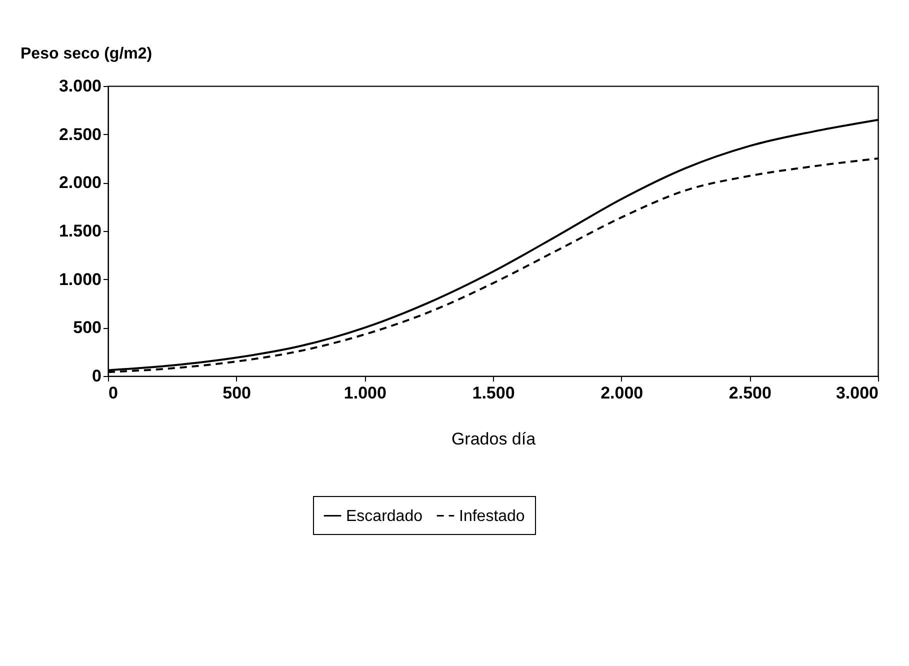 The width and height of the screenshot is (909, 666). Describe the element at coordinates (492, 516) in the screenshot. I see `legend-label: Infestado` at that location.